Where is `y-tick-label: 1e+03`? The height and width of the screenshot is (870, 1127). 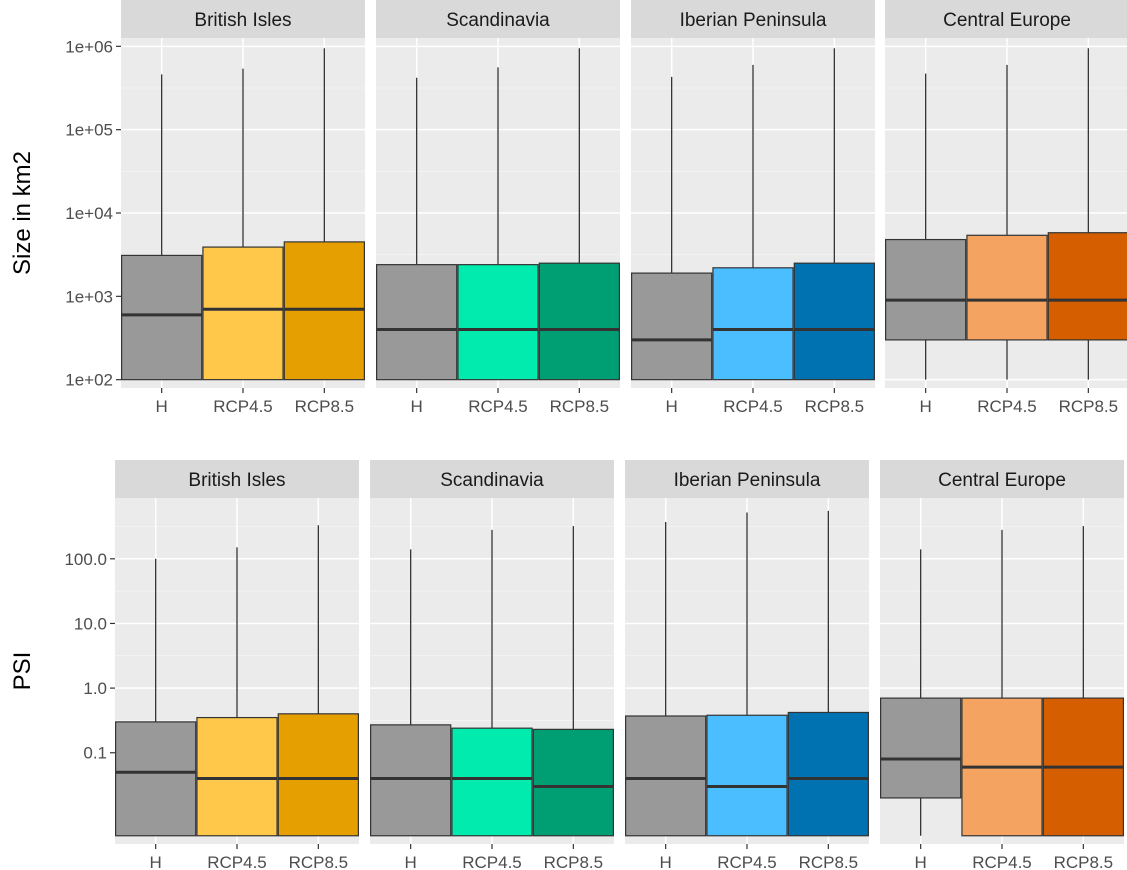 y-tick-label: 1e+03 is located at coordinates (89, 296).